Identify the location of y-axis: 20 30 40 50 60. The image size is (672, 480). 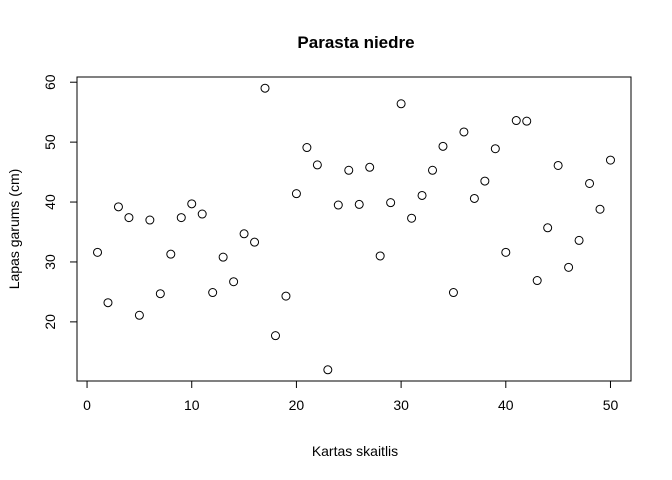
(60, 202).